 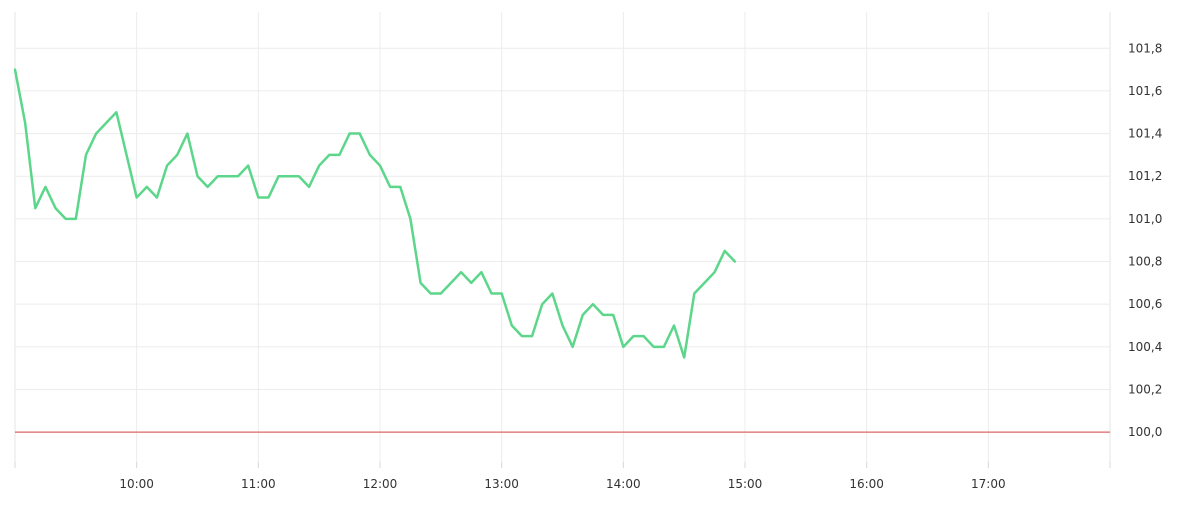 I want to click on x-tick-label: 12:00, so click(x=380, y=484).